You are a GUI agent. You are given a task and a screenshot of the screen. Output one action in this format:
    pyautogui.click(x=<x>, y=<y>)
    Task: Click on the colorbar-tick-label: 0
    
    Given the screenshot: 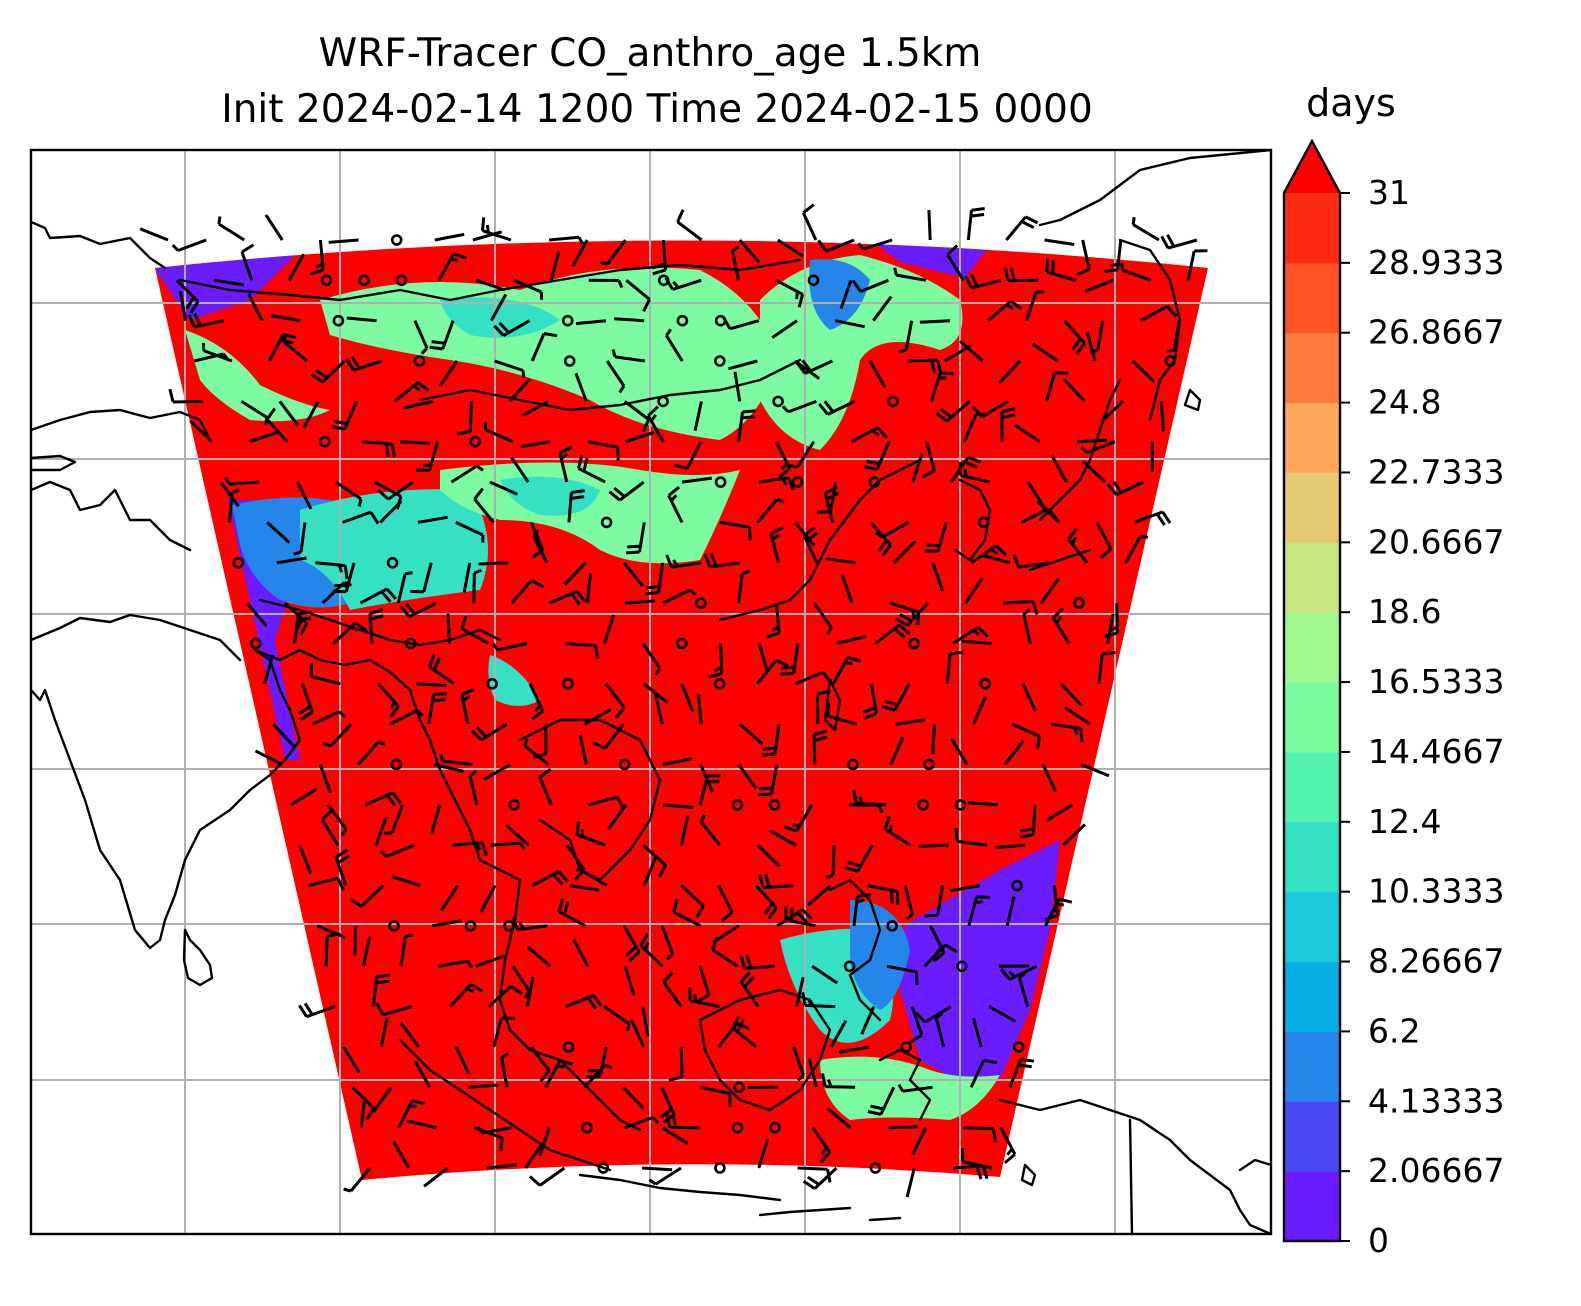 What is the action you would take?
    pyautogui.click(x=1378, y=1240)
    